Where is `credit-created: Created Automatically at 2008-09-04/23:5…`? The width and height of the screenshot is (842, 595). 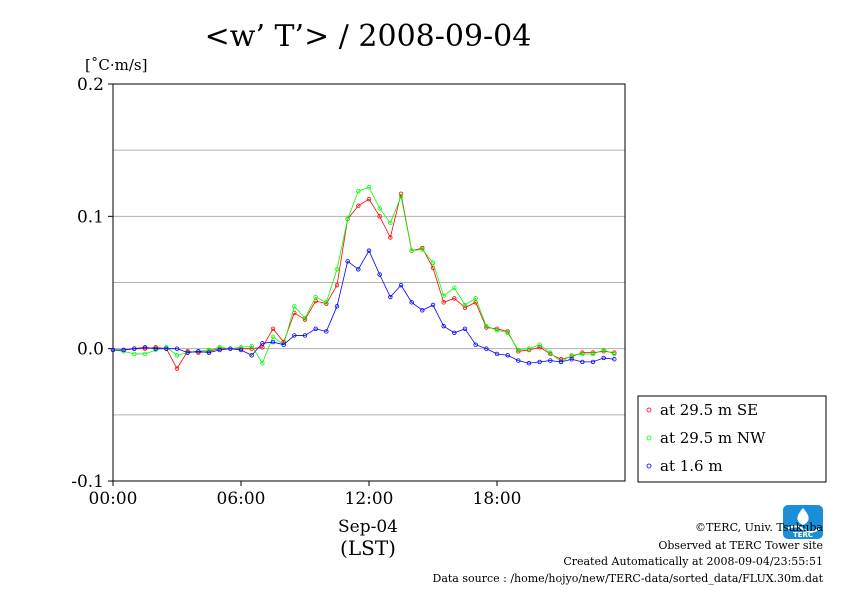
credit-created: Created Automatically at 2008-09-04/23:5… is located at coordinates (693, 561).